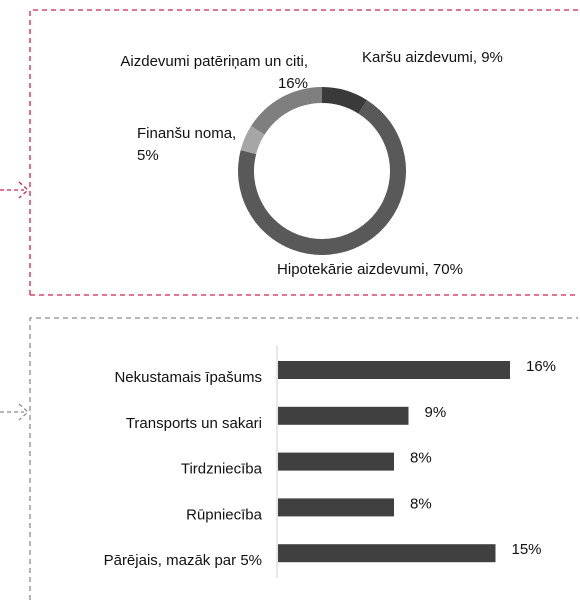 This screenshot has height=600, width=580. Describe the element at coordinates (187, 144) in the screenshot. I see `donut-label: Finanšu noma, 5%` at that location.